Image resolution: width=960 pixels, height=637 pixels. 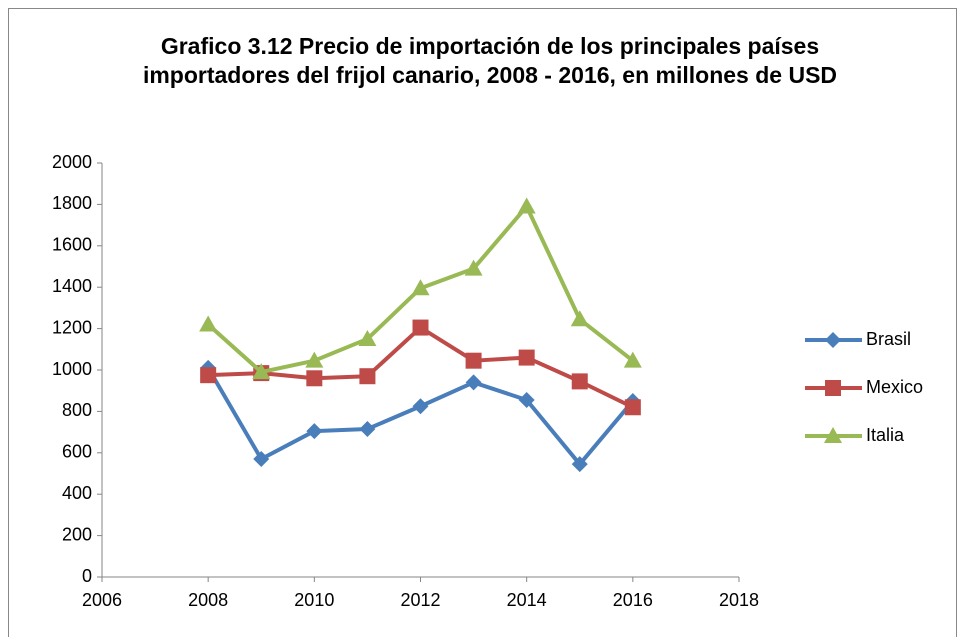 What do you see at coordinates (102, 600) in the screenshot?
I see `x-tick-label: 2006` at bounding box center [102, 600].